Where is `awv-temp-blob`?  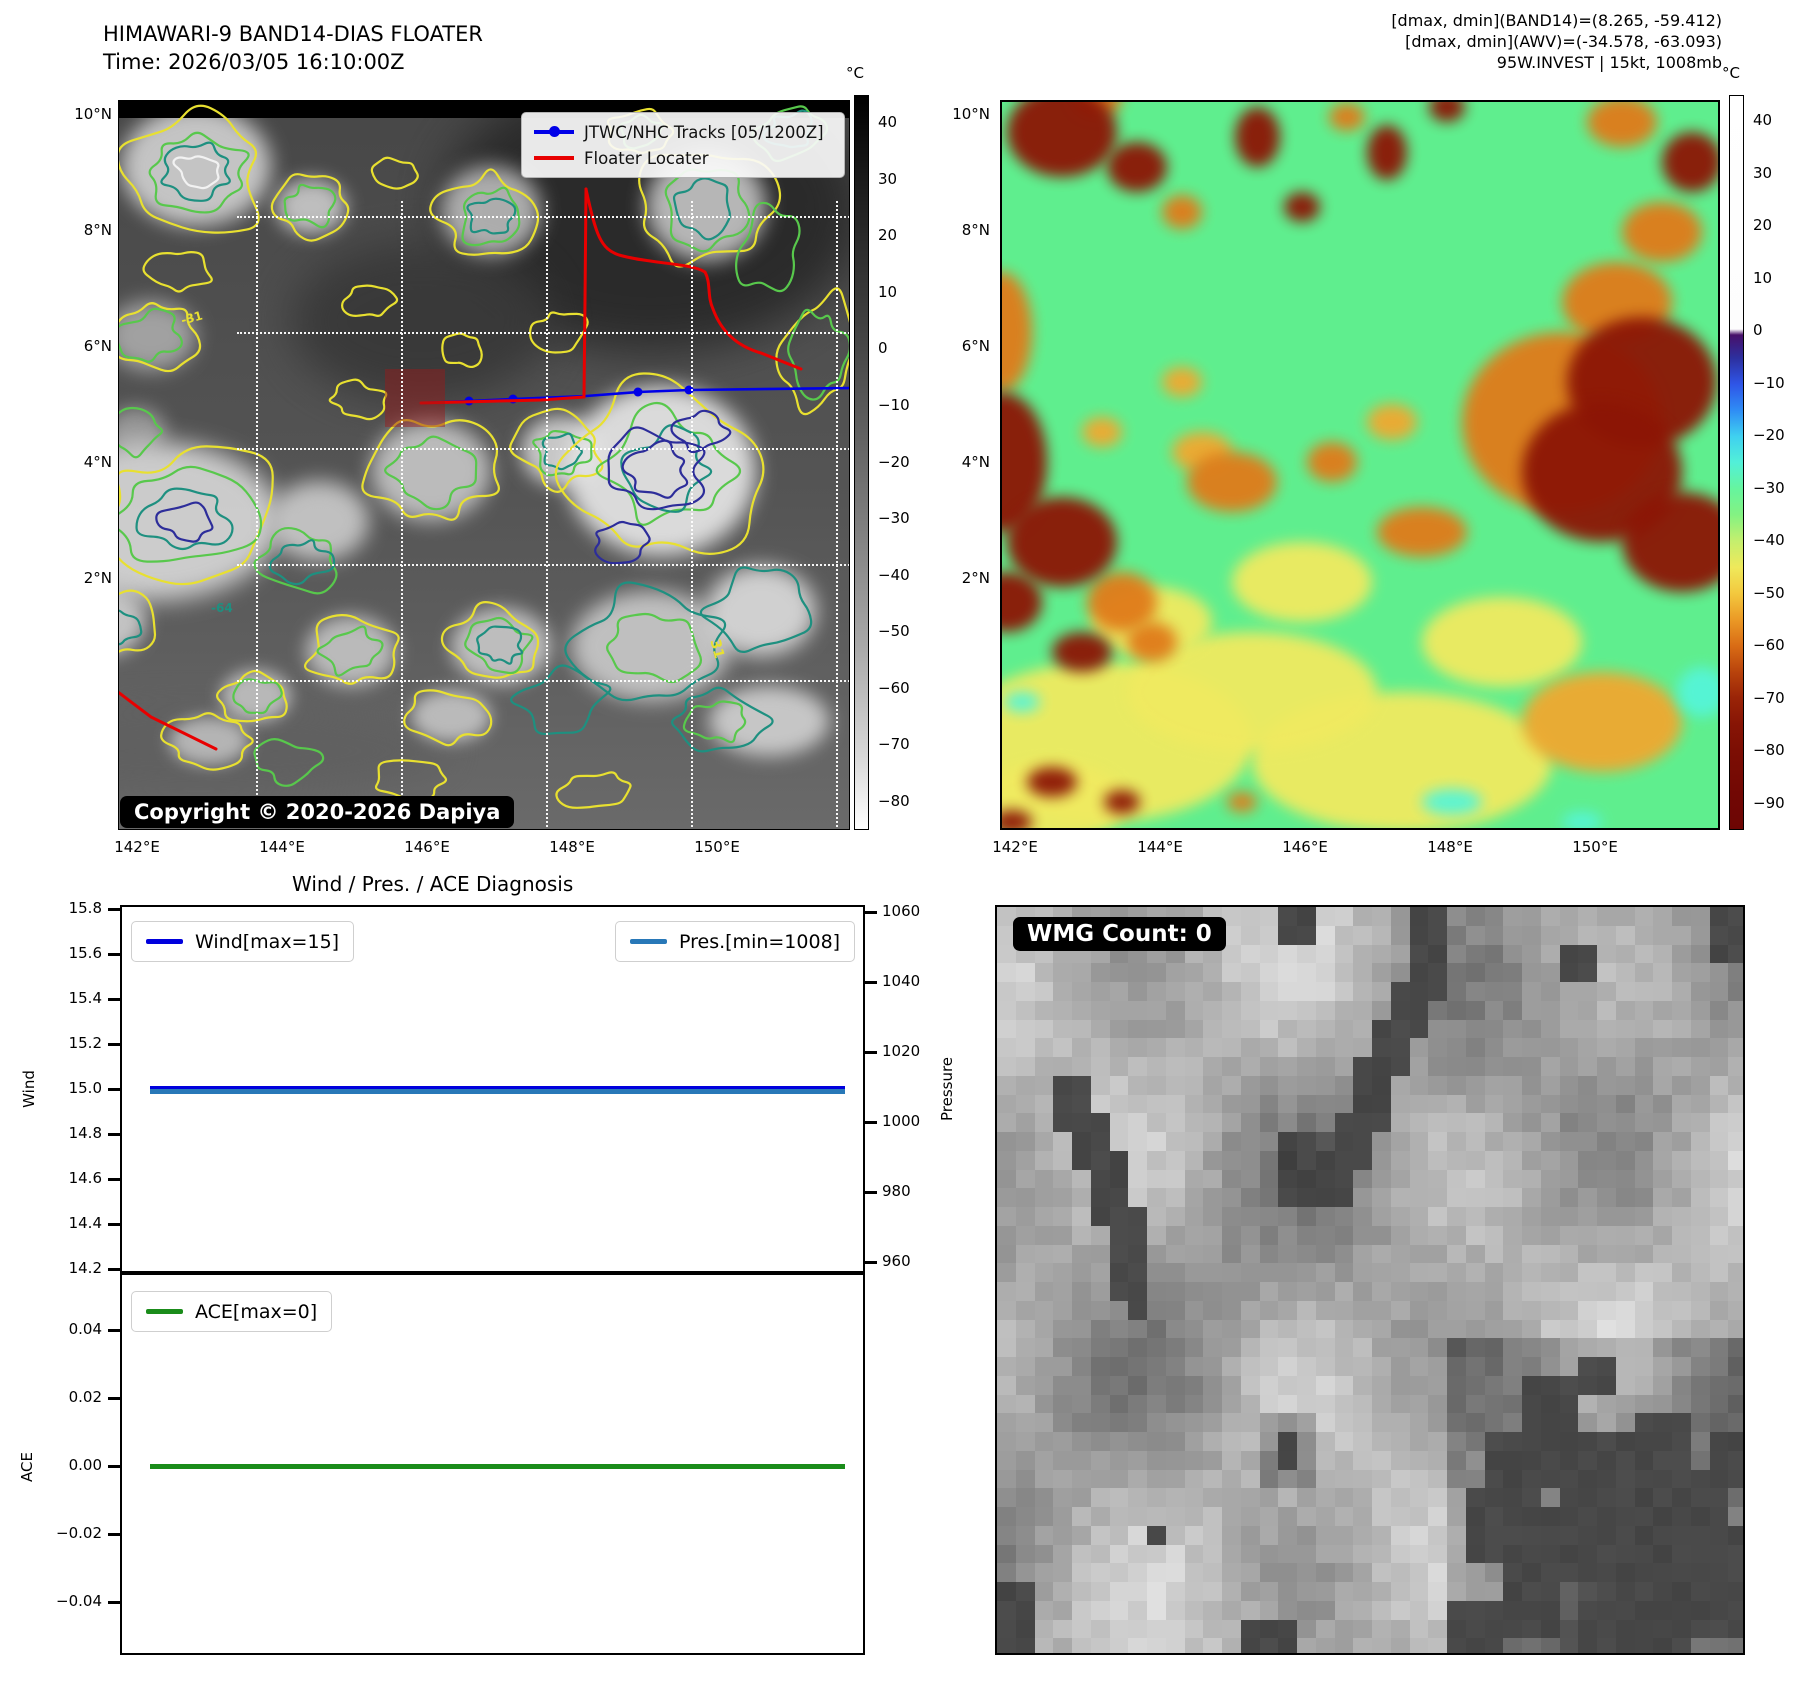 awv-temp-blob is located at coordinates (1017, 819).